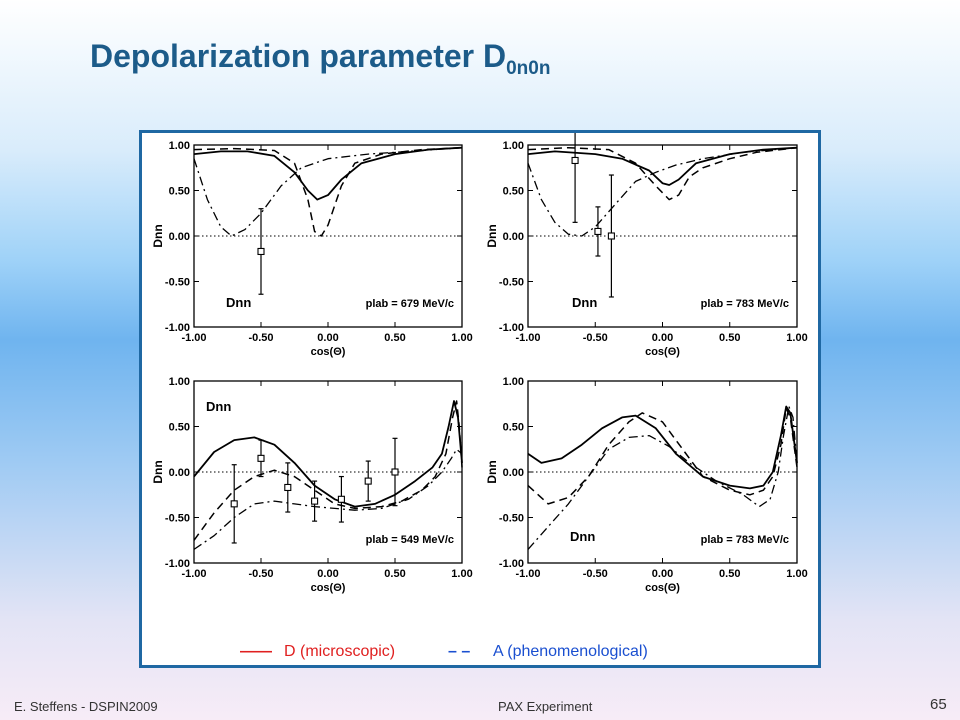  I want to click on panel-2-y-tick-label: 0.50, so click(513, 192).